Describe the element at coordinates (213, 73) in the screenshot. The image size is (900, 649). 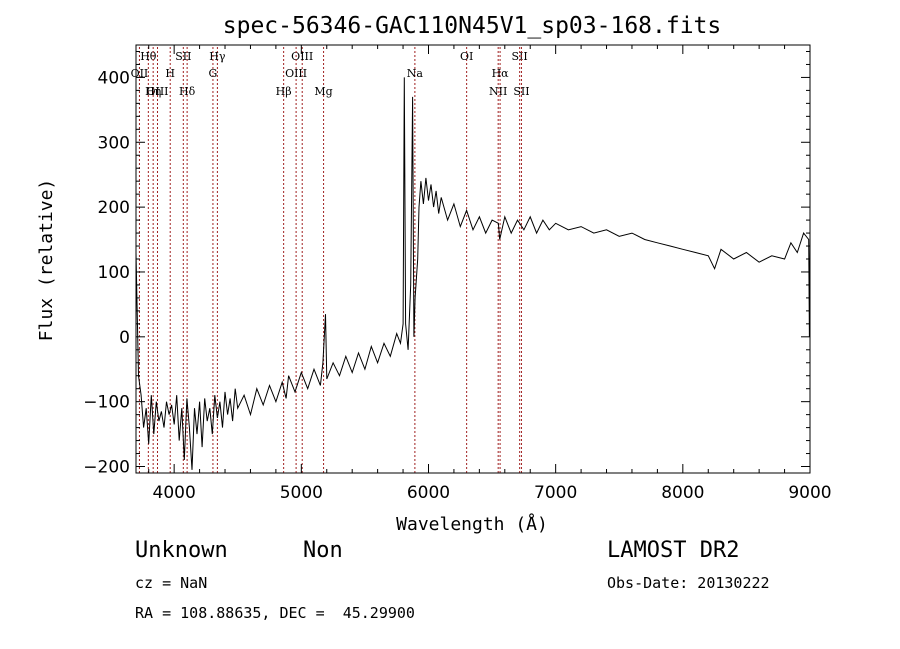
I see `line-label-8: G` at that location.